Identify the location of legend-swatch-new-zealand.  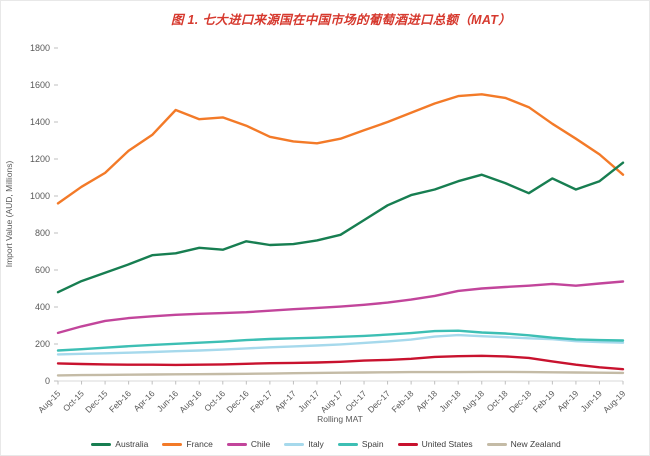
(496, 444).